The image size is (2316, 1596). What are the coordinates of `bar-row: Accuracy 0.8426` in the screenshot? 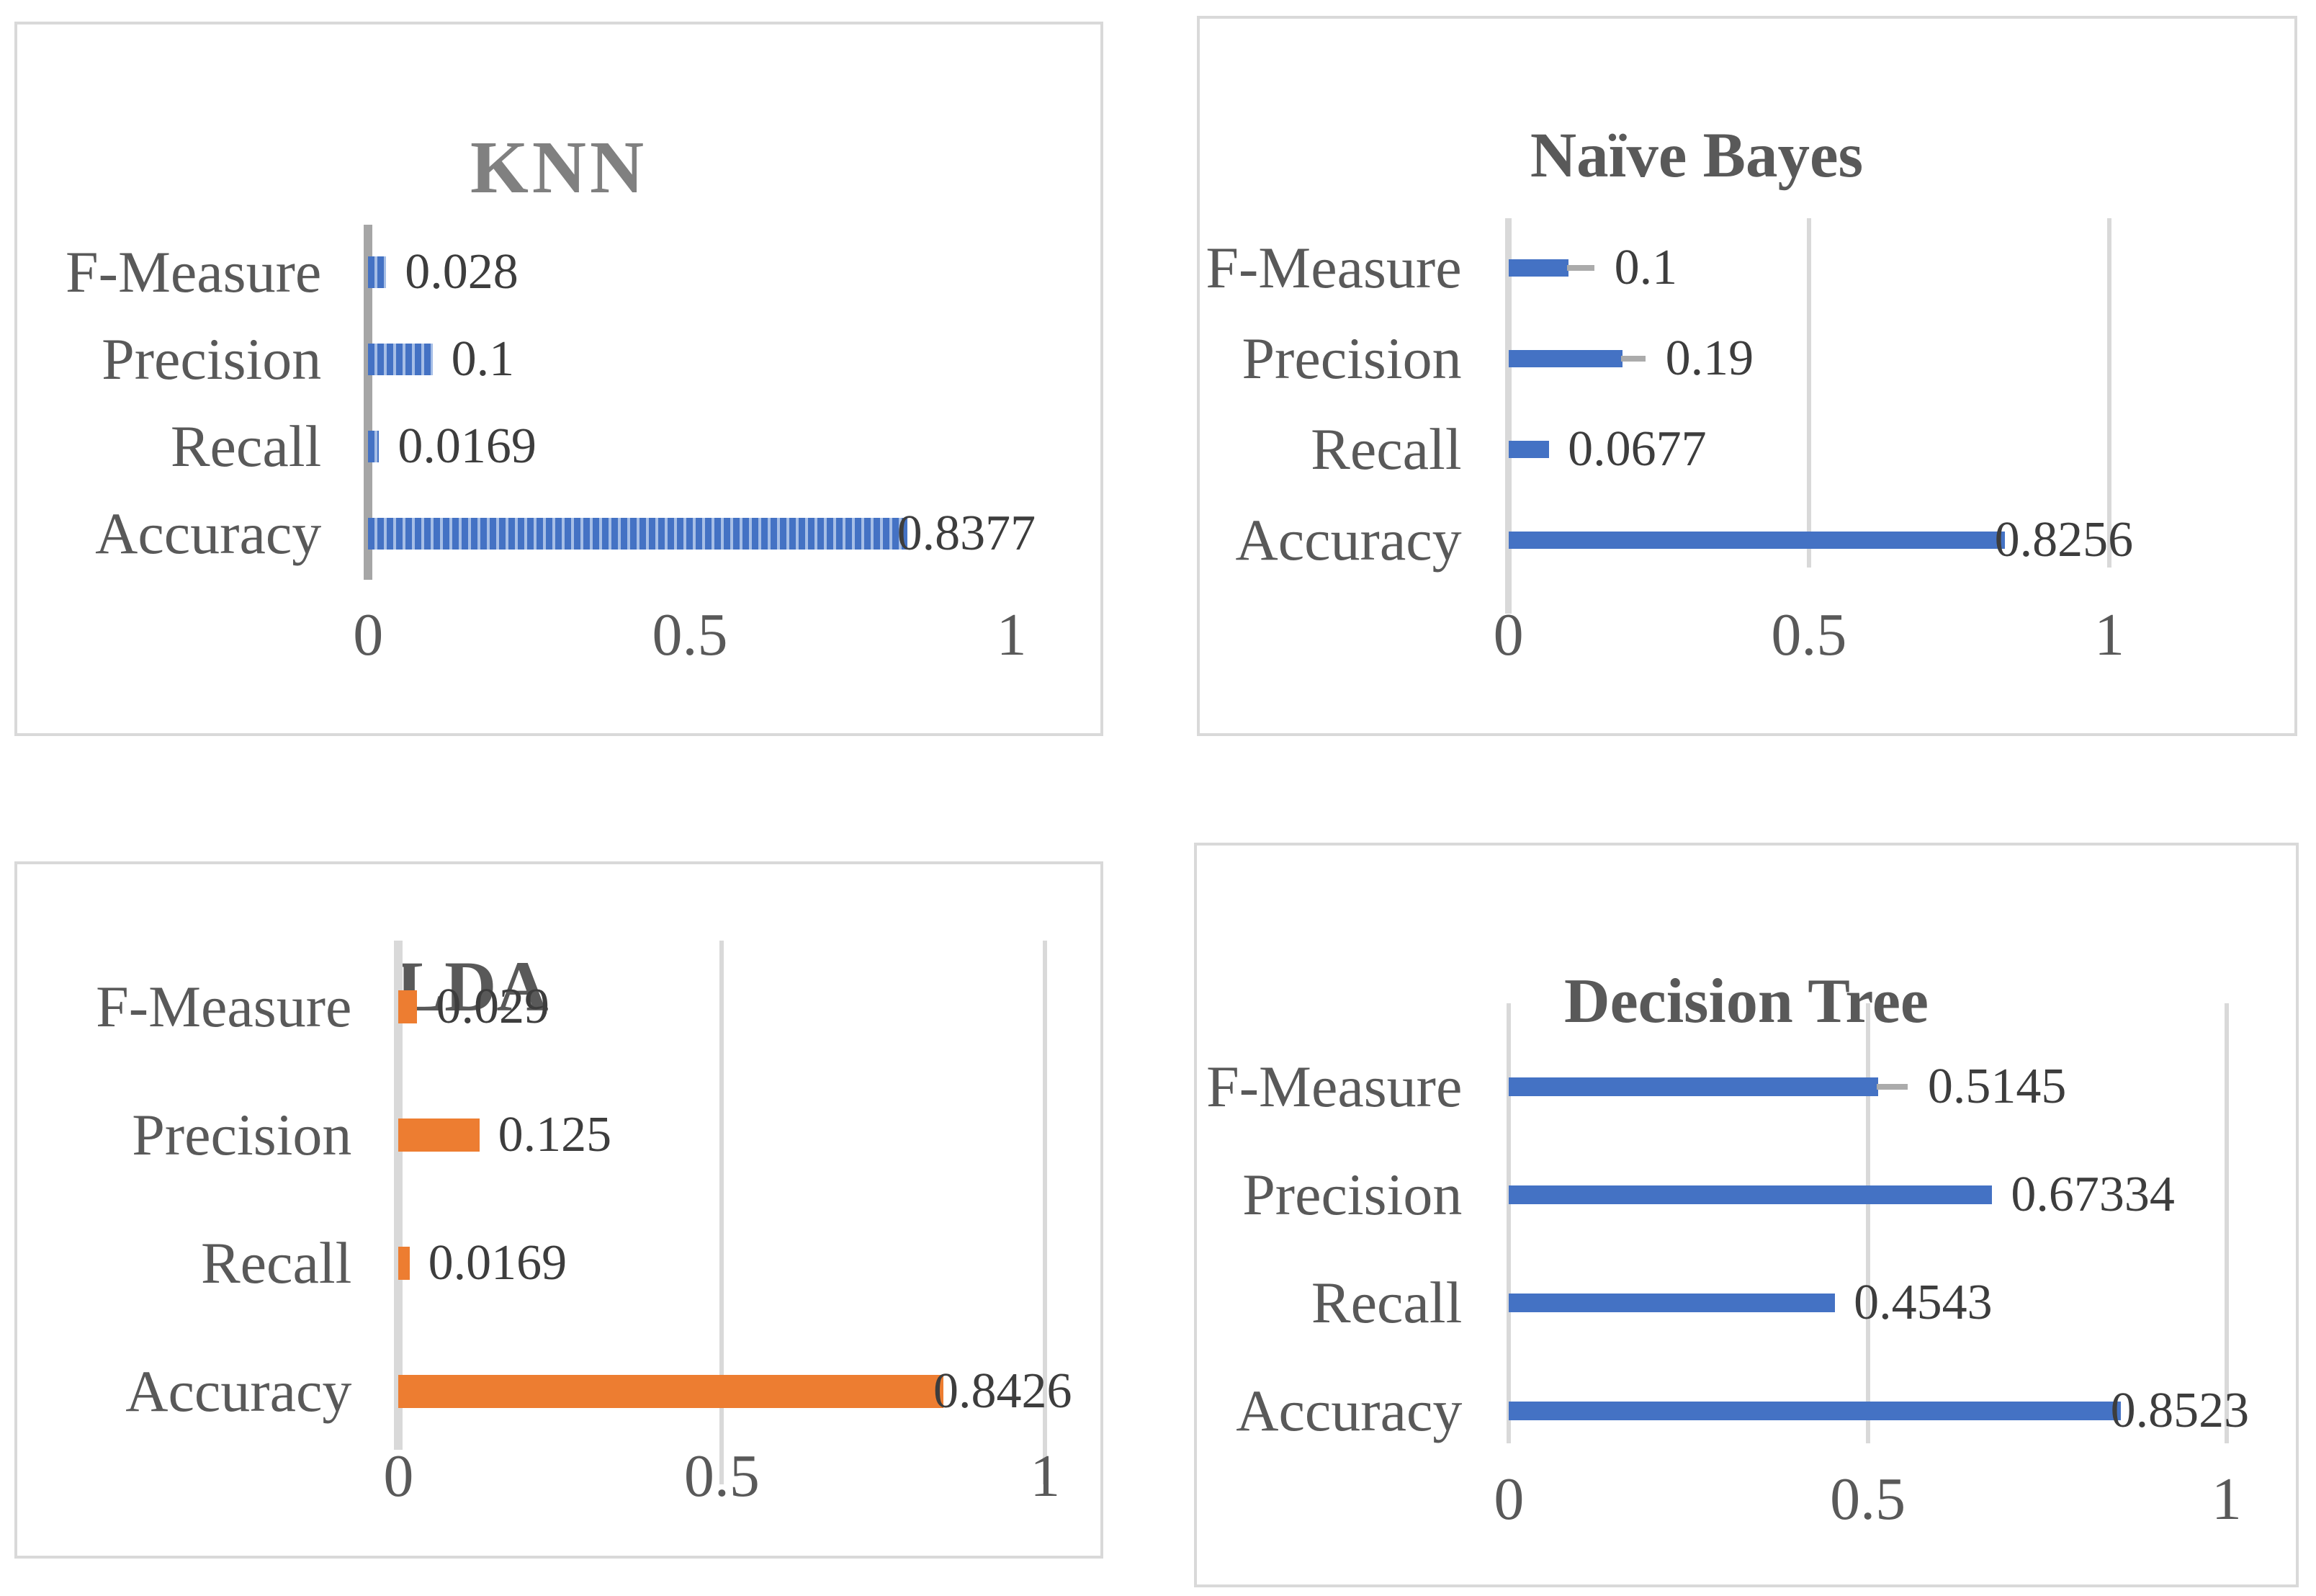 It's located at (558, 1391).